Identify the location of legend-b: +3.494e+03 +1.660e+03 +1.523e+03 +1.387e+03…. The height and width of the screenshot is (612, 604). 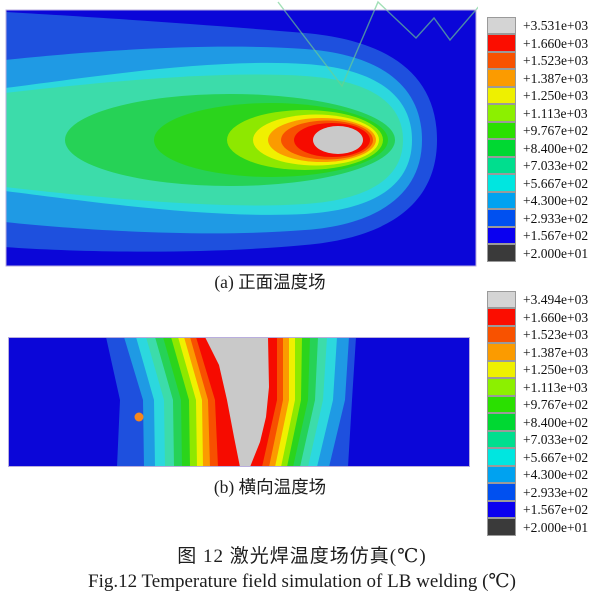
(538, 413).